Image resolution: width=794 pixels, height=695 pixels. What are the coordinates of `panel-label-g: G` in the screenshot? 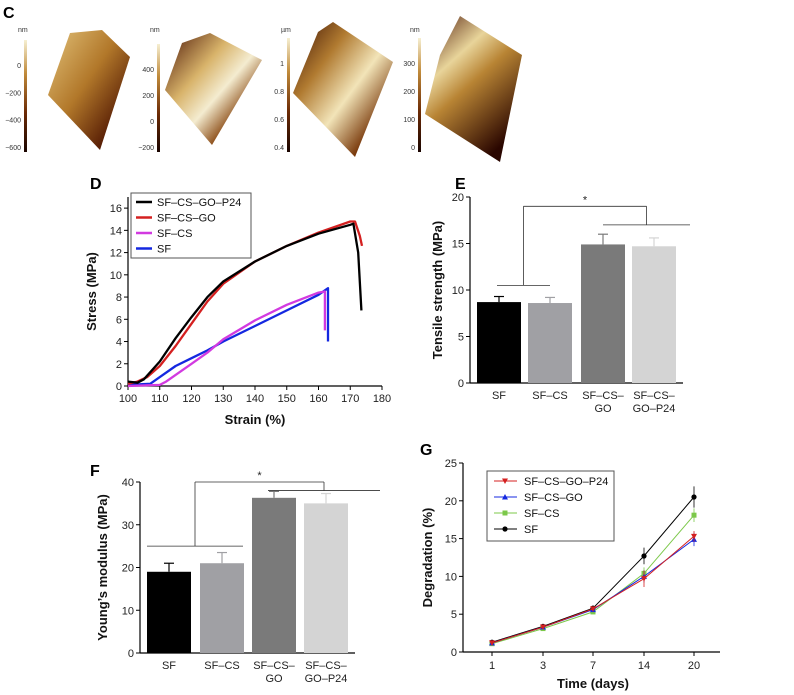 It's located at (426, 450).